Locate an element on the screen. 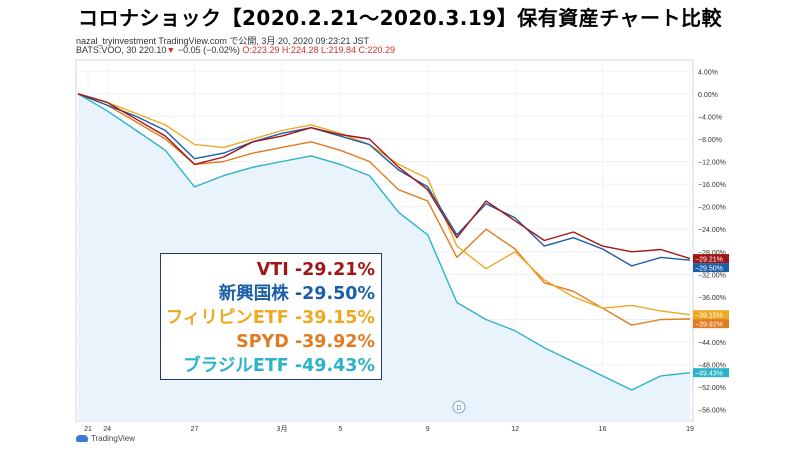  last-value-tag: −39.92% is located at coordinates (711, 323).